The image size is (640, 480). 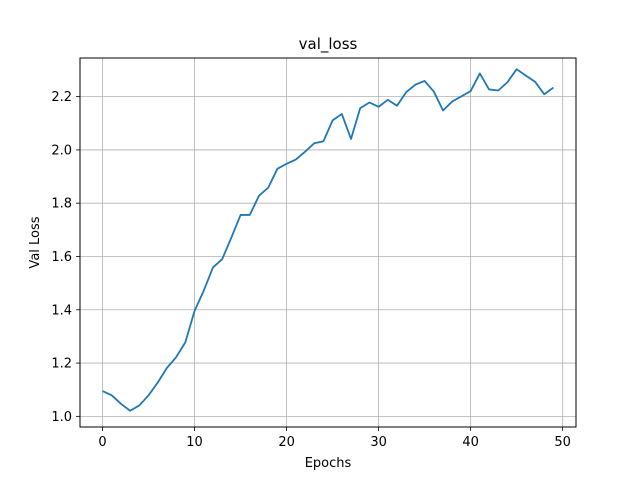 What do you see at coordinates (328, 44) in the screenshot?
I see `chart-title: val_loss` at bounding box center [328, 44].